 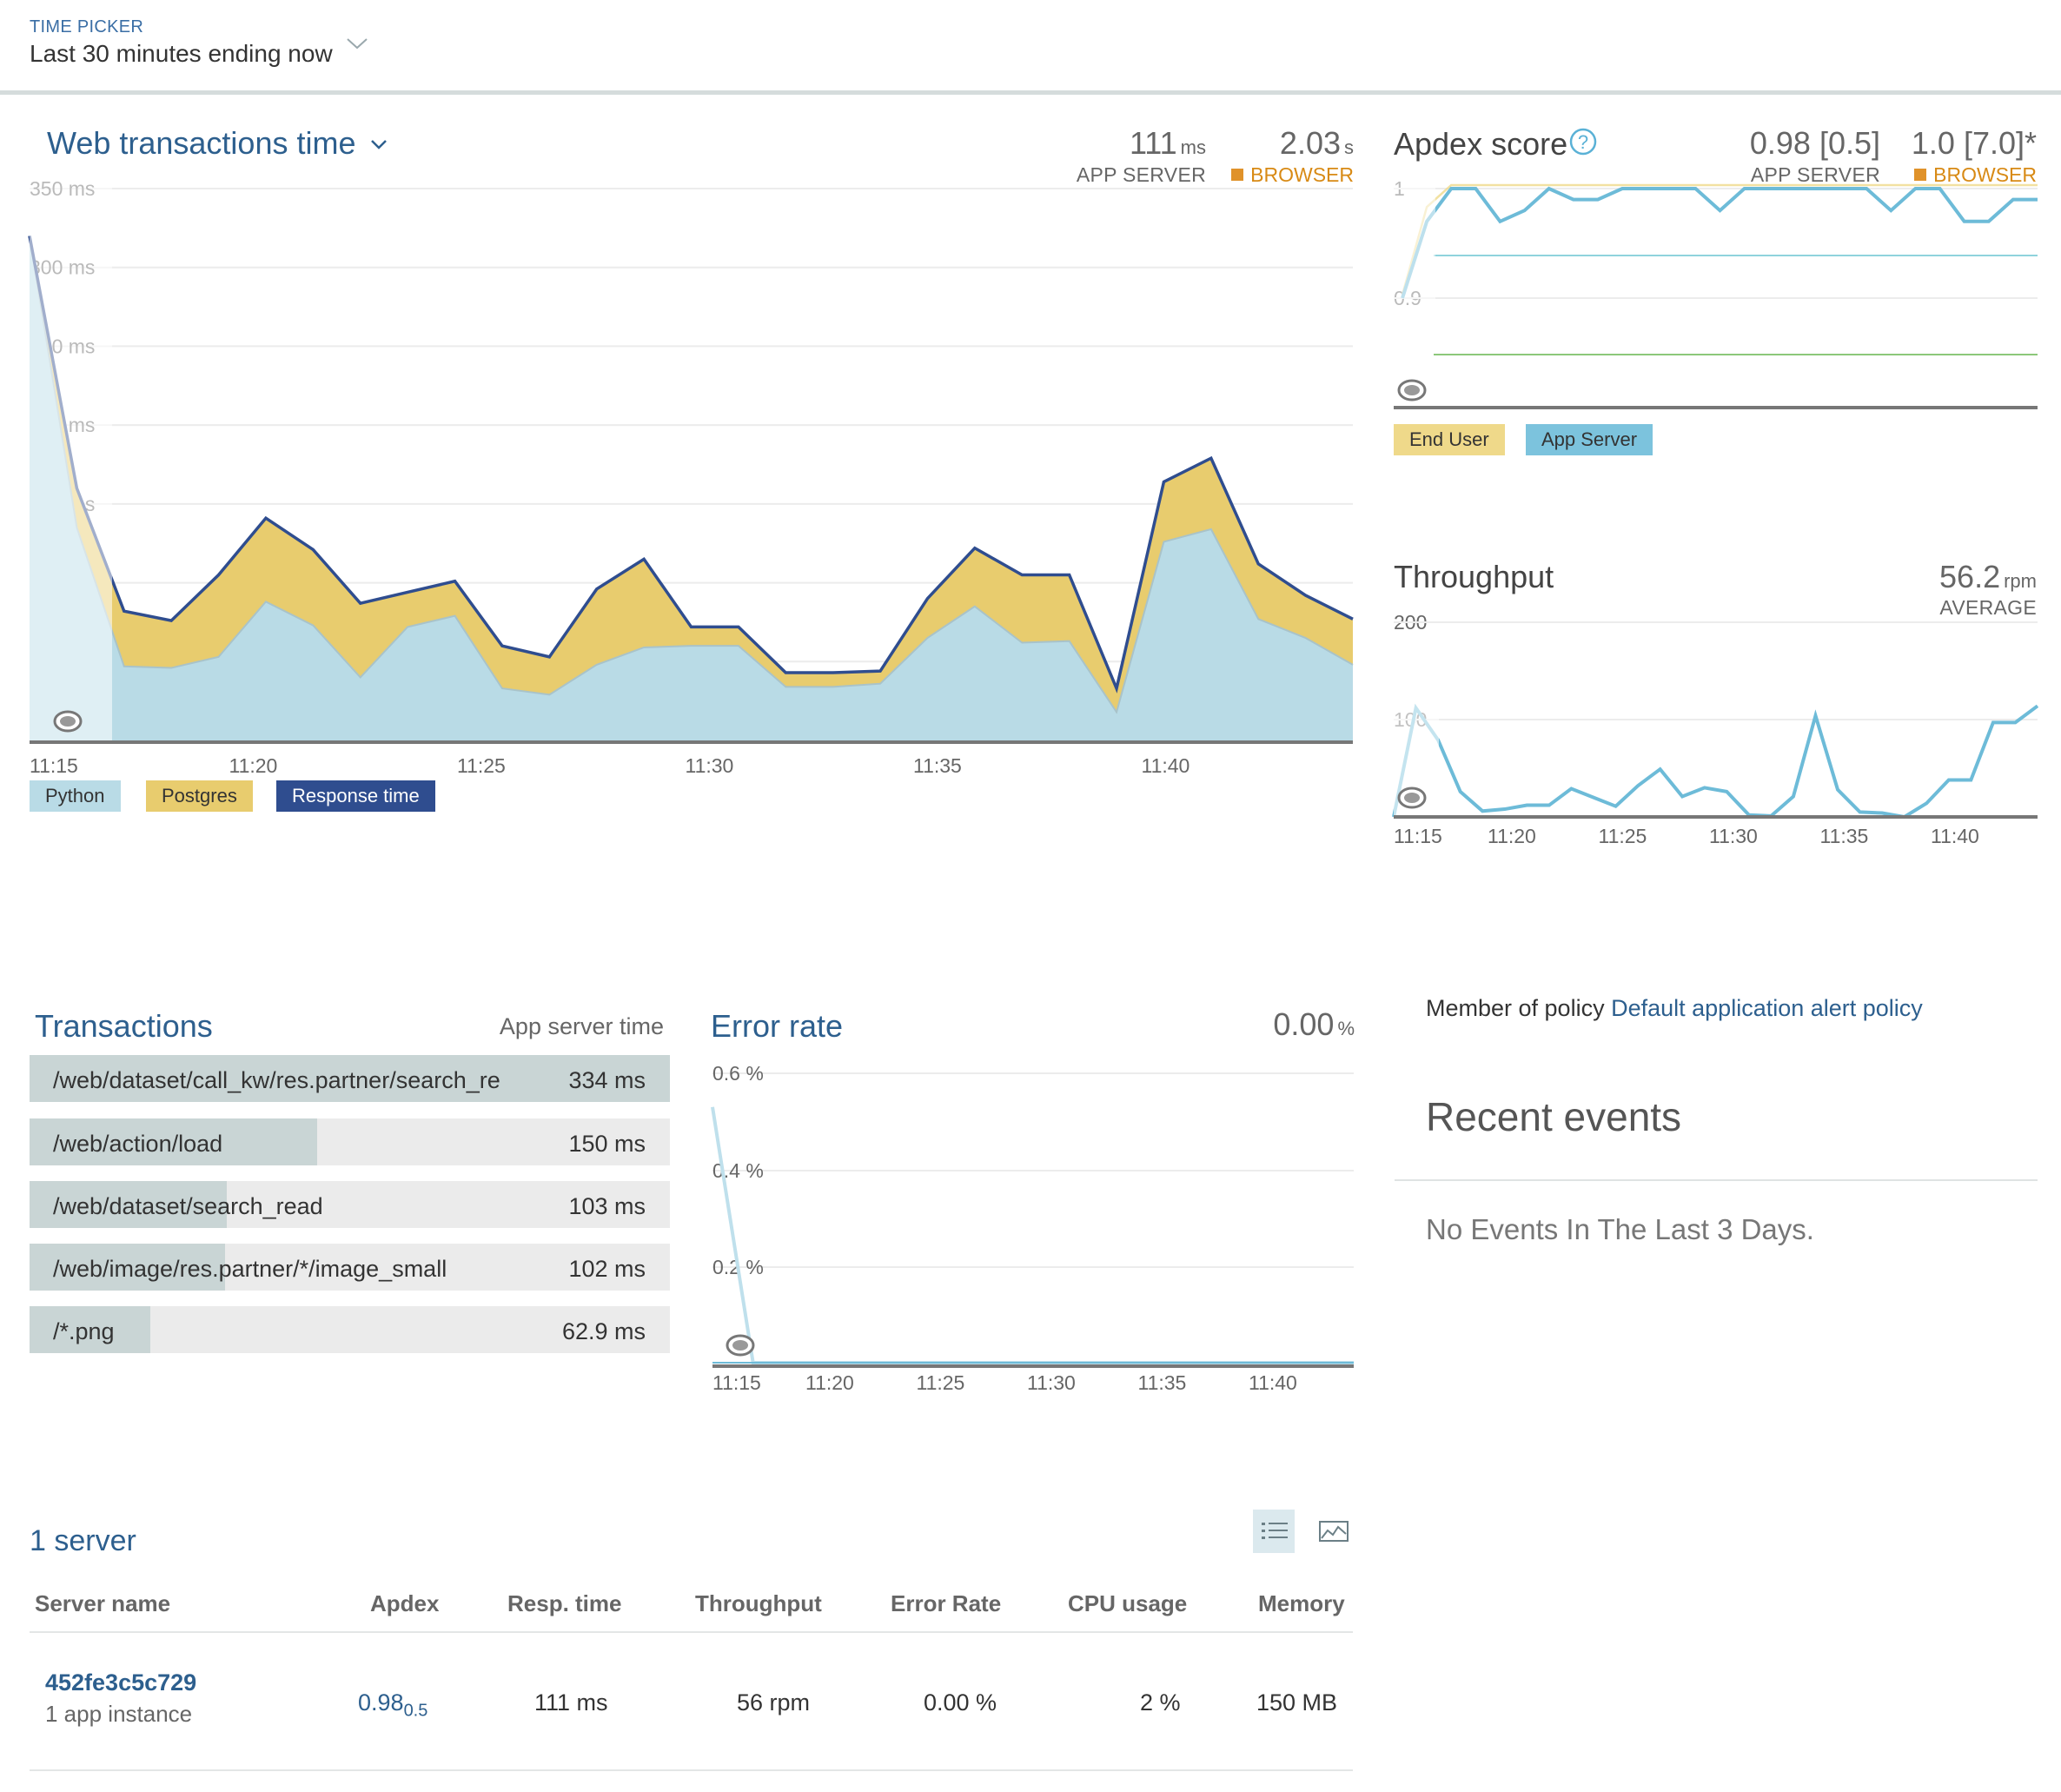 I want to click on header-divider, so click(x=1030, y=92).